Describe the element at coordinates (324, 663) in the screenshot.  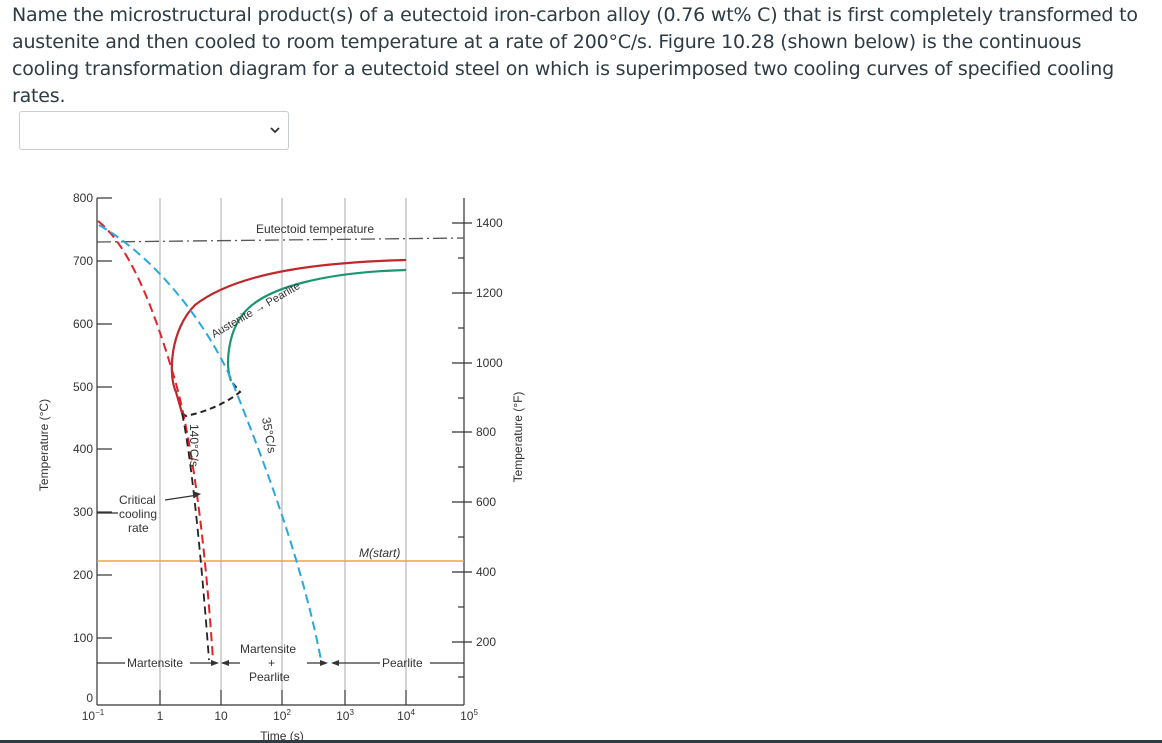
I see `mp-right-arrowhead` at that location.